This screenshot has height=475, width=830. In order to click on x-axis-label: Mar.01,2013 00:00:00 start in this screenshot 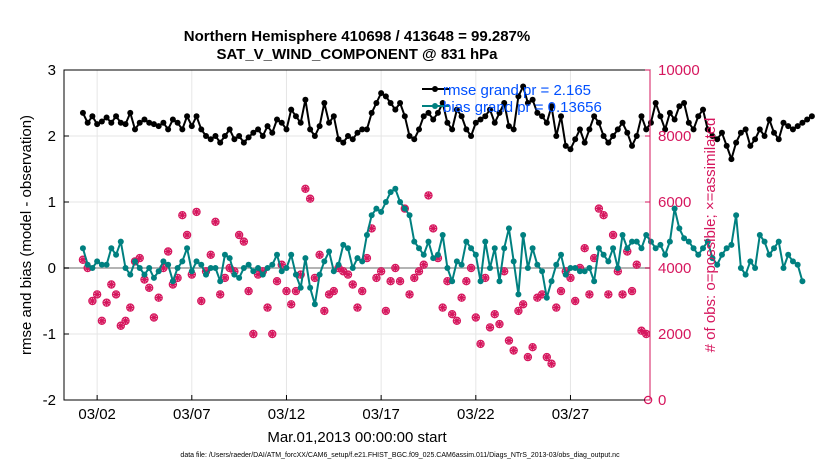, I will do `click(357, 437)`.